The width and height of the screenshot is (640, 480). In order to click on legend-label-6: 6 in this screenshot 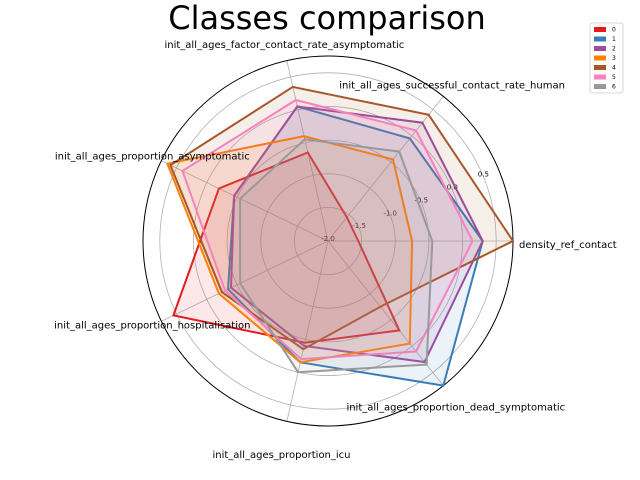, I will do `click(614, 87)`.